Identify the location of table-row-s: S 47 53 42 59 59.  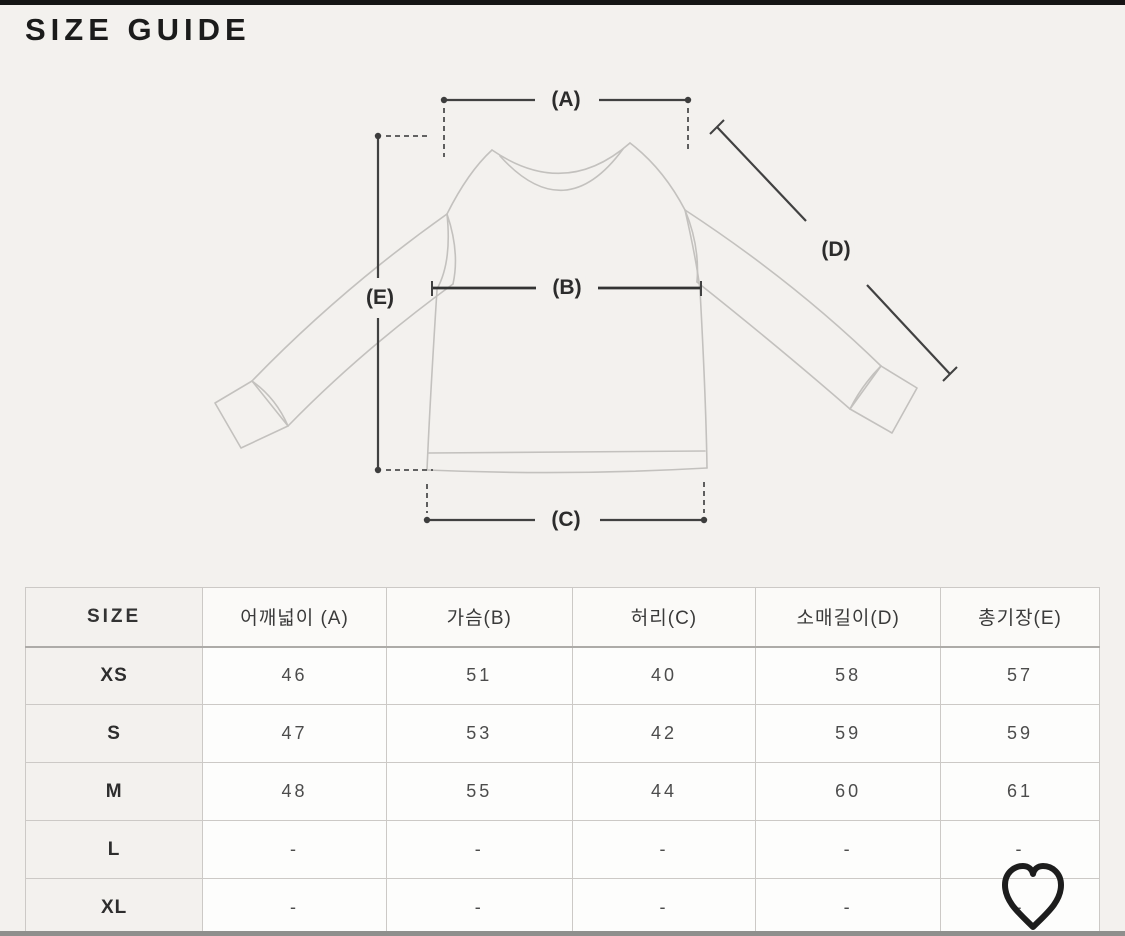
(562, 733).